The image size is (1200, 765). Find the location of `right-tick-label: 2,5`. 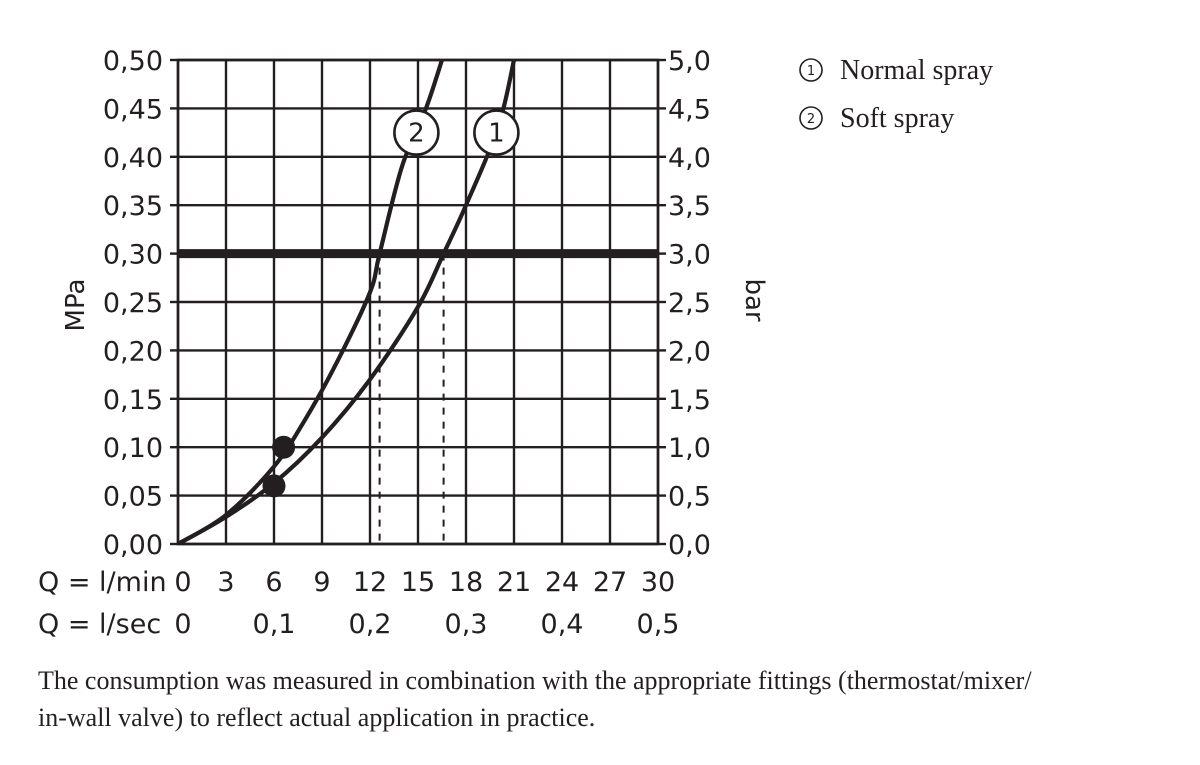

right-tick-label: 2,5 is located at coordinates (689, 303).